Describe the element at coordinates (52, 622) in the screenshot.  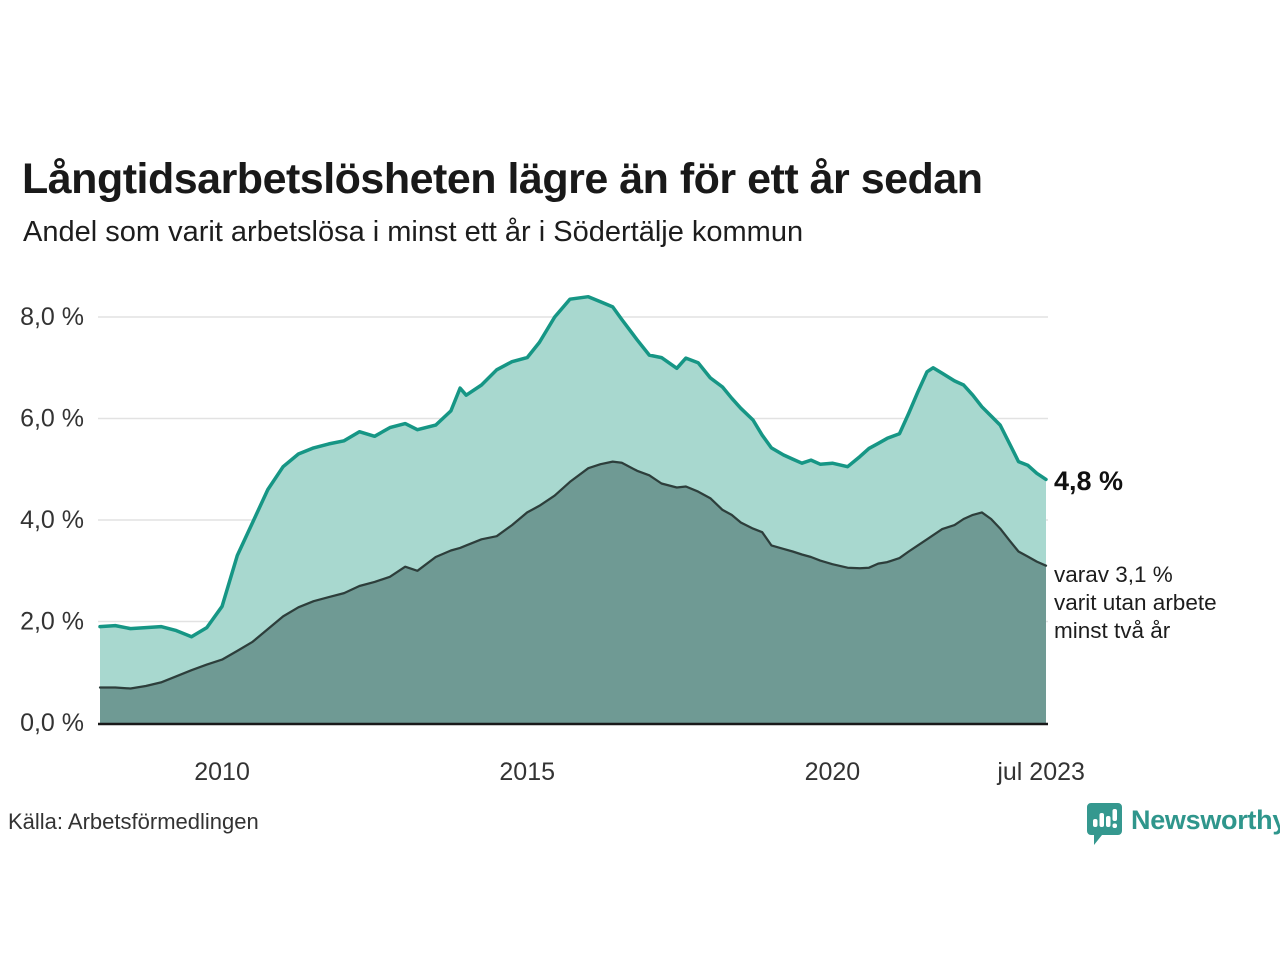
I see `y-tick-label: 2,0 %` at that location.